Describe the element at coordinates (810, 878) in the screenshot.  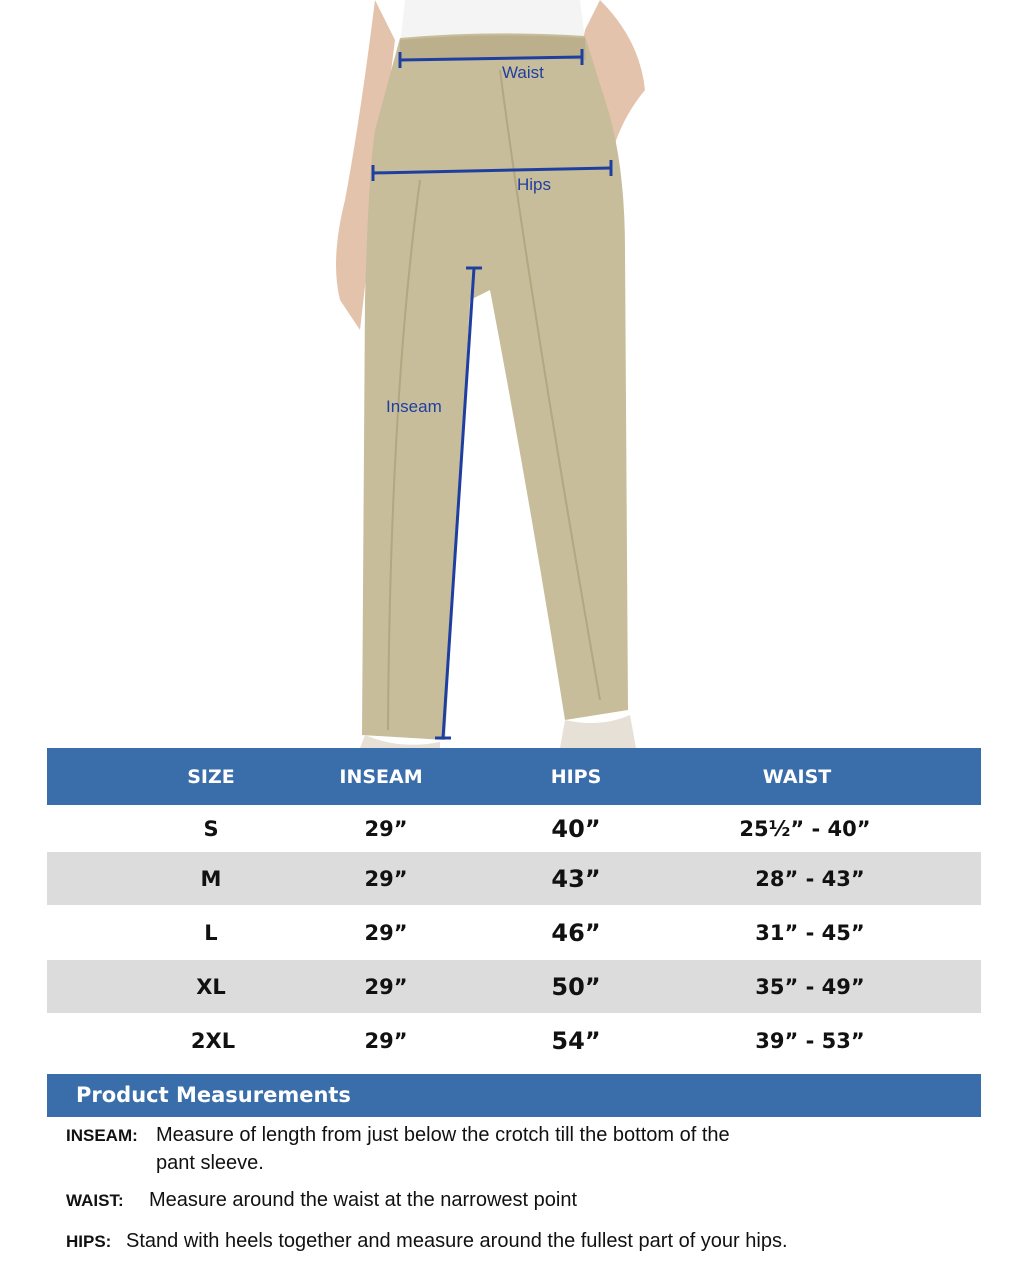
I see `waist-cell: 28” - 43”` at that location.